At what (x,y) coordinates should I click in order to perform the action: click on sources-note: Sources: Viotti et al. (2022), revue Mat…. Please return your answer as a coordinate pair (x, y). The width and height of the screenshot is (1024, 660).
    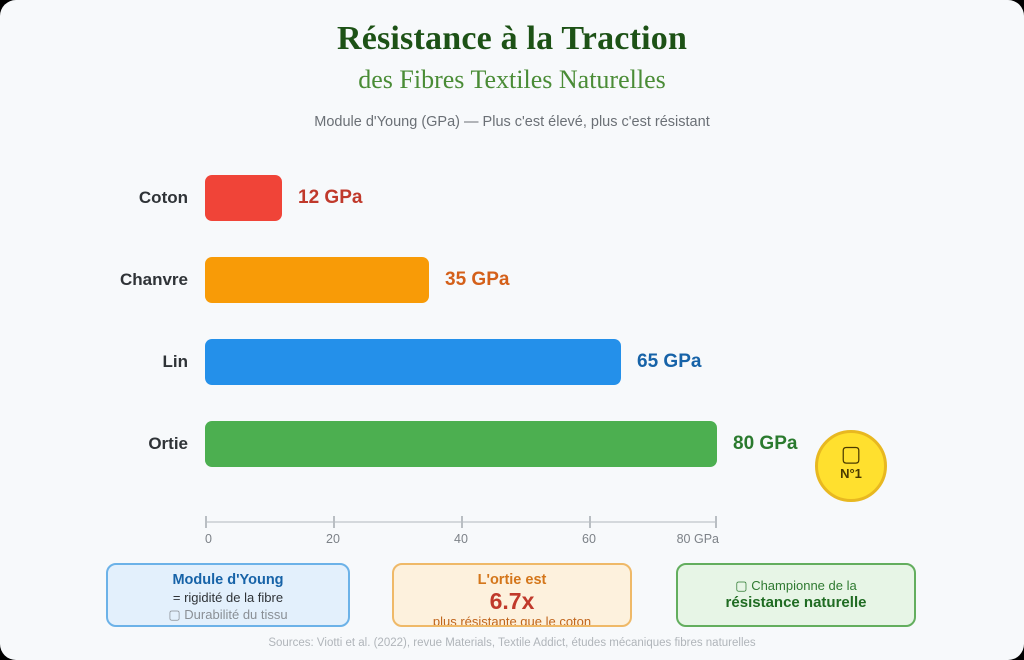
    Looking at the image, I should click on (512, 643).